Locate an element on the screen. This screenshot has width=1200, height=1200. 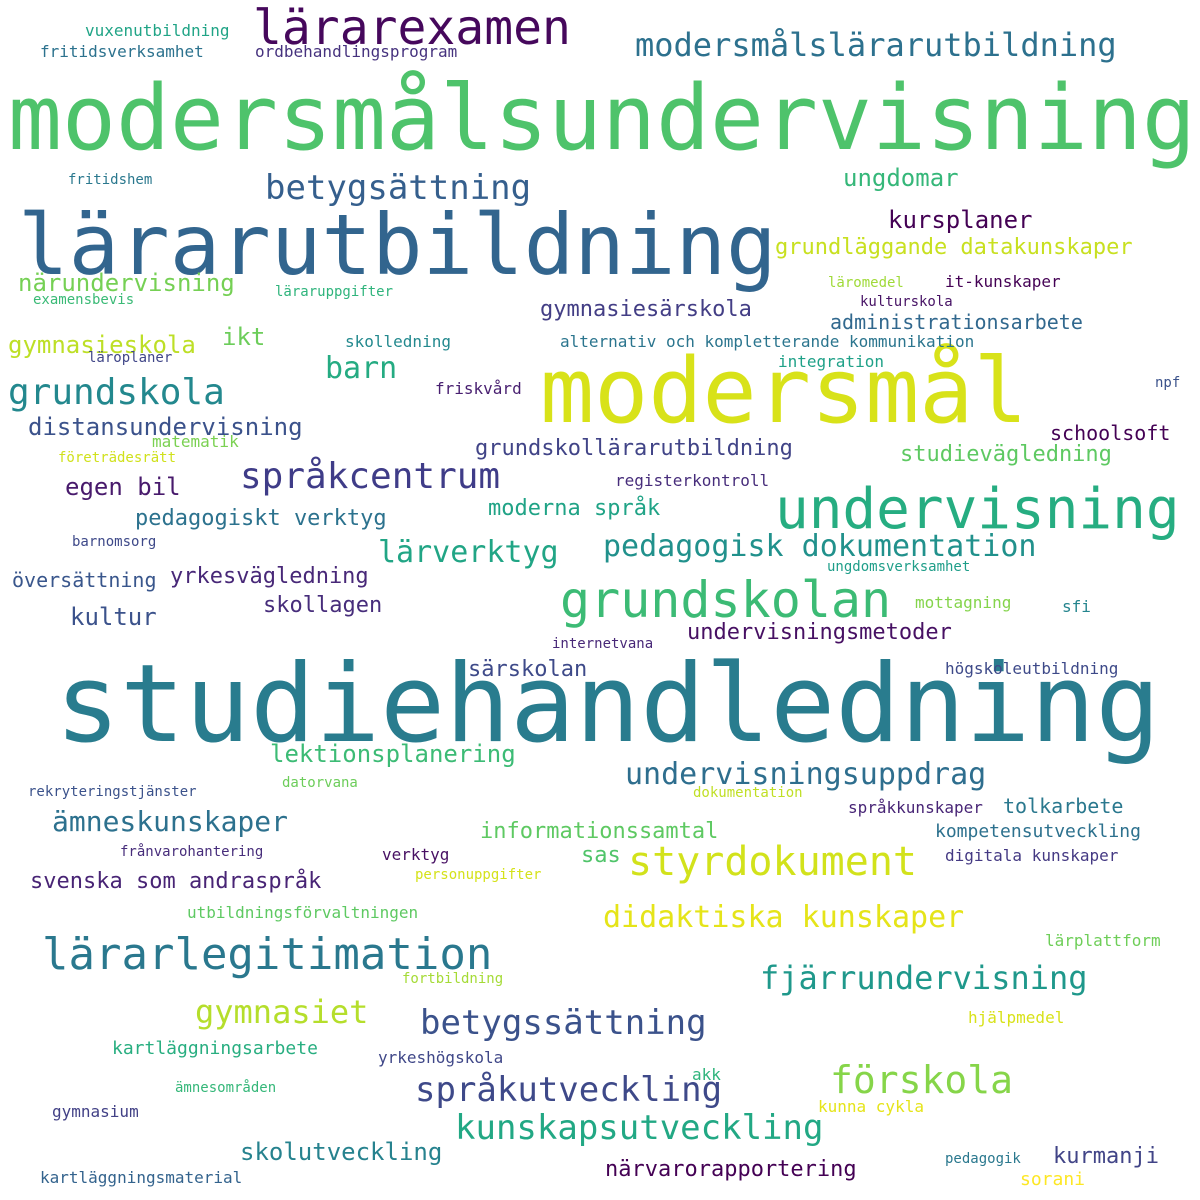
cloud-word: skollagen is located at coordinates (323, 605).